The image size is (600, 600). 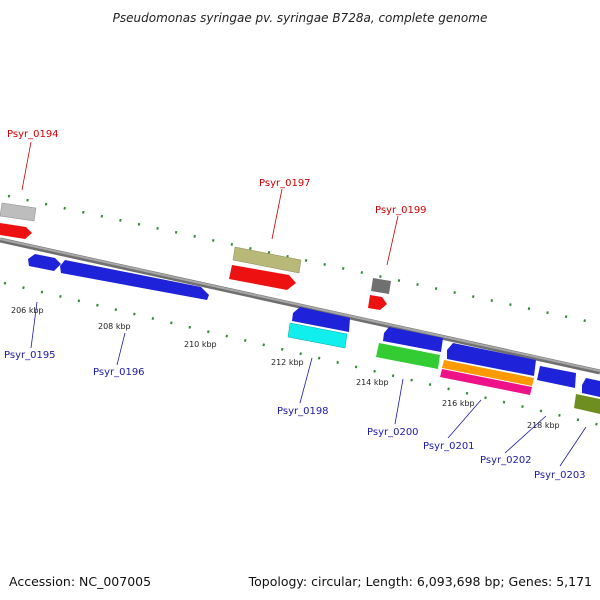 I want to click on scale-label: 214 kbp, so click(x=372, y=382).